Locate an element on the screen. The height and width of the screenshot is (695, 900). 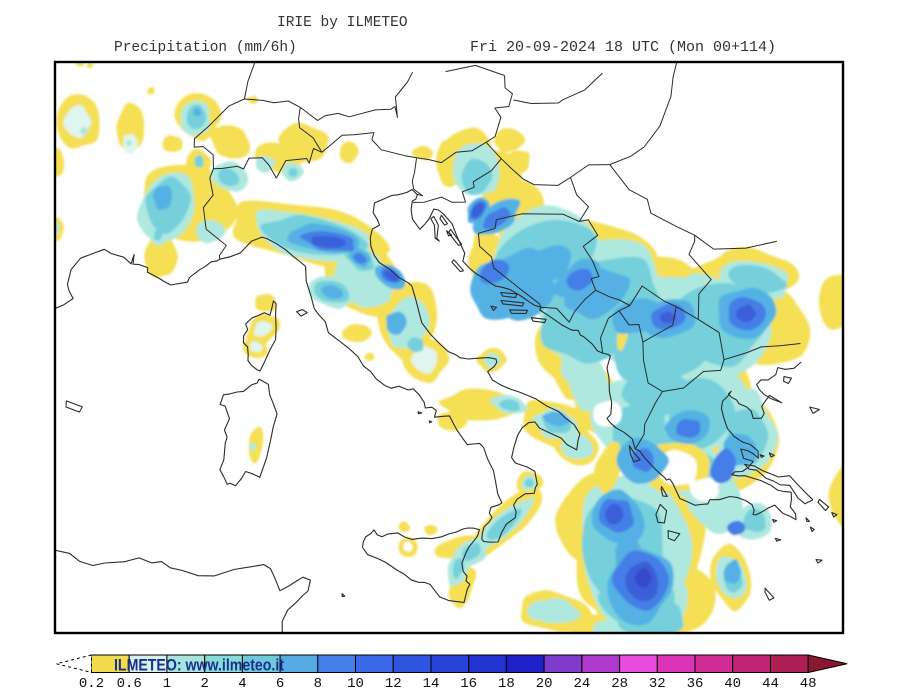
svg-text: Precipitation (mm/6h) is located at coordinates (205, 48).